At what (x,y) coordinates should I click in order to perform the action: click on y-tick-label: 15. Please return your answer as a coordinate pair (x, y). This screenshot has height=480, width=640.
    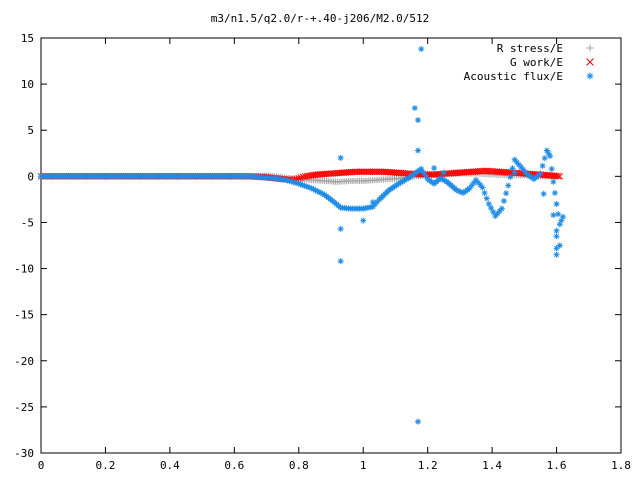
    Looking at the image, I should click on (27, 38).